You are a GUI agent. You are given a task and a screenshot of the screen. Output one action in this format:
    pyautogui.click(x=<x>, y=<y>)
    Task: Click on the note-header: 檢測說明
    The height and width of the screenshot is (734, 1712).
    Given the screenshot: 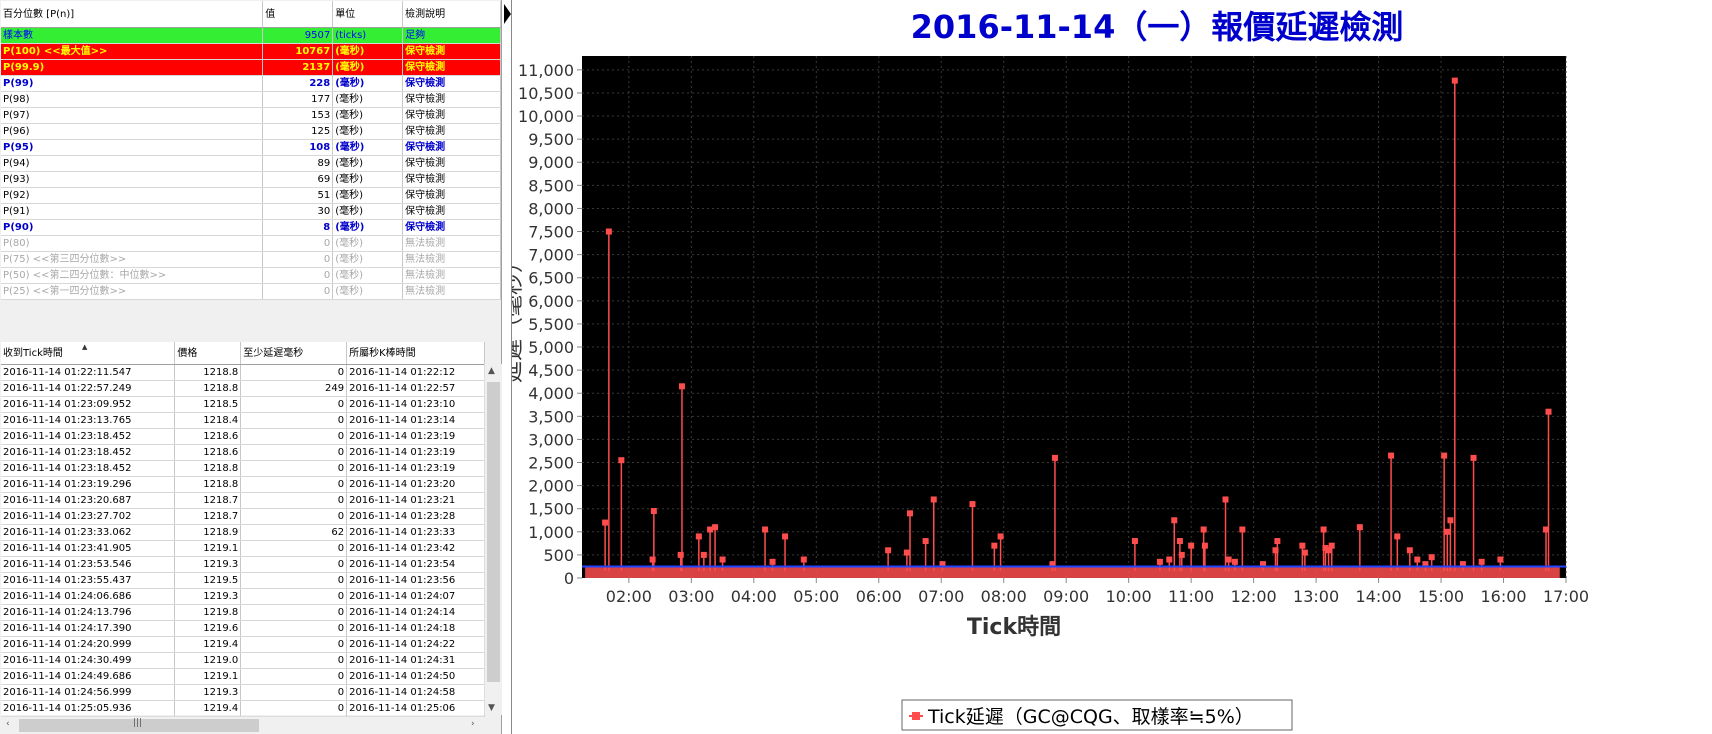 What is the action you would take?
    pyautogui.click(x=451, y=14)
    